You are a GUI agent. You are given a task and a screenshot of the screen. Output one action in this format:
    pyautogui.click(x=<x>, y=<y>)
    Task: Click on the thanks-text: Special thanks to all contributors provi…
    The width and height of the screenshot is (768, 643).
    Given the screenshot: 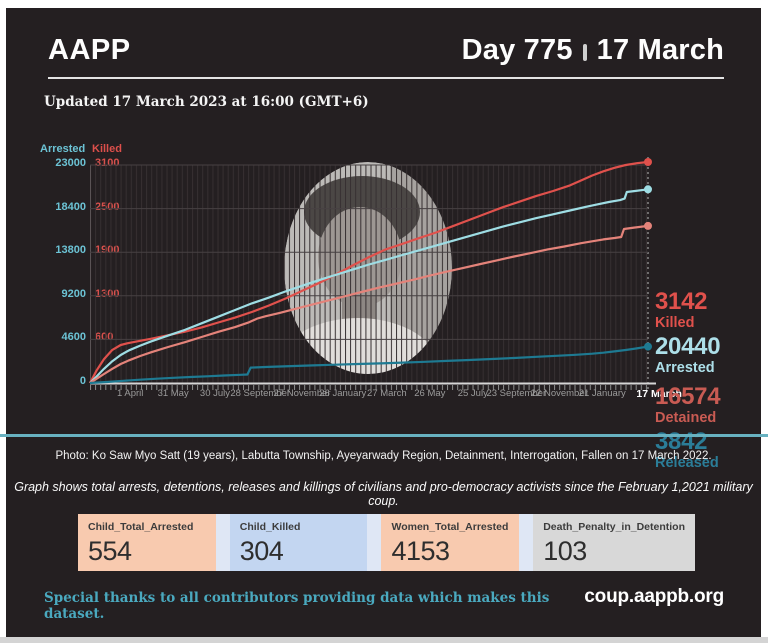 What is the action you would take?
    pyautogui.click(x=297, y=606)
    